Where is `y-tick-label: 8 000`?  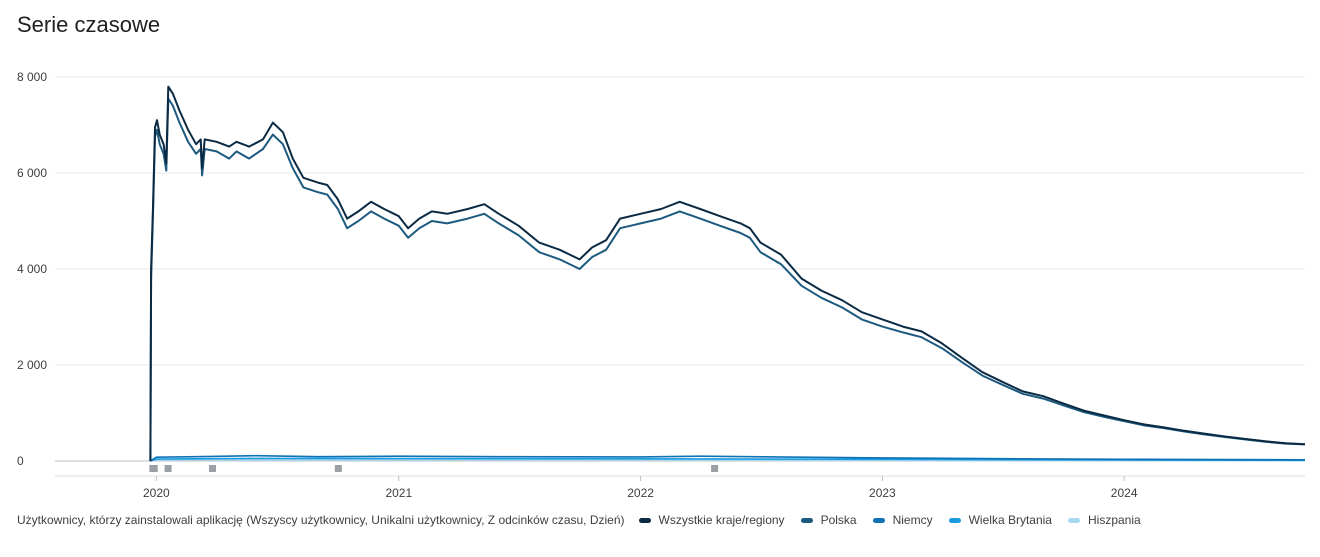
y-tick-label: 8 000 is located at coordinates (32, 77).